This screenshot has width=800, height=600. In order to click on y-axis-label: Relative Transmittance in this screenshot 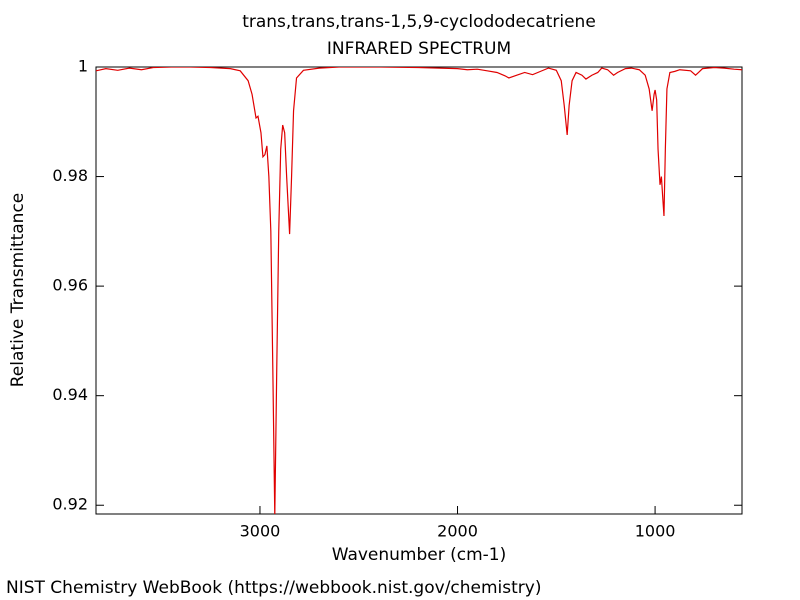, I will do `click(18, 290)`.